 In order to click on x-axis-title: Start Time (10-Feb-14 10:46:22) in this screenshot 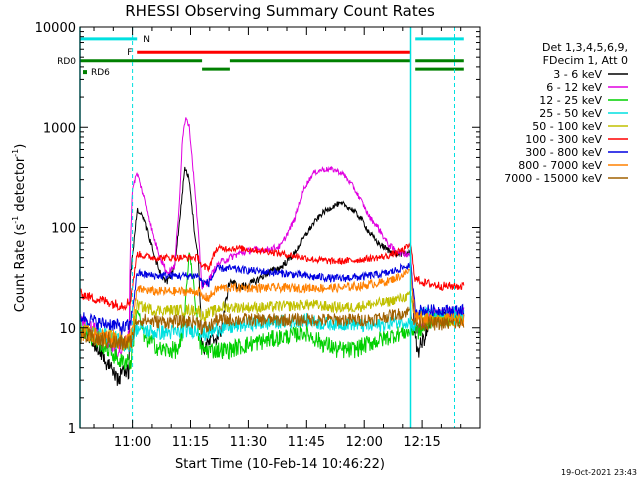, I will do `click(280, 464)`.